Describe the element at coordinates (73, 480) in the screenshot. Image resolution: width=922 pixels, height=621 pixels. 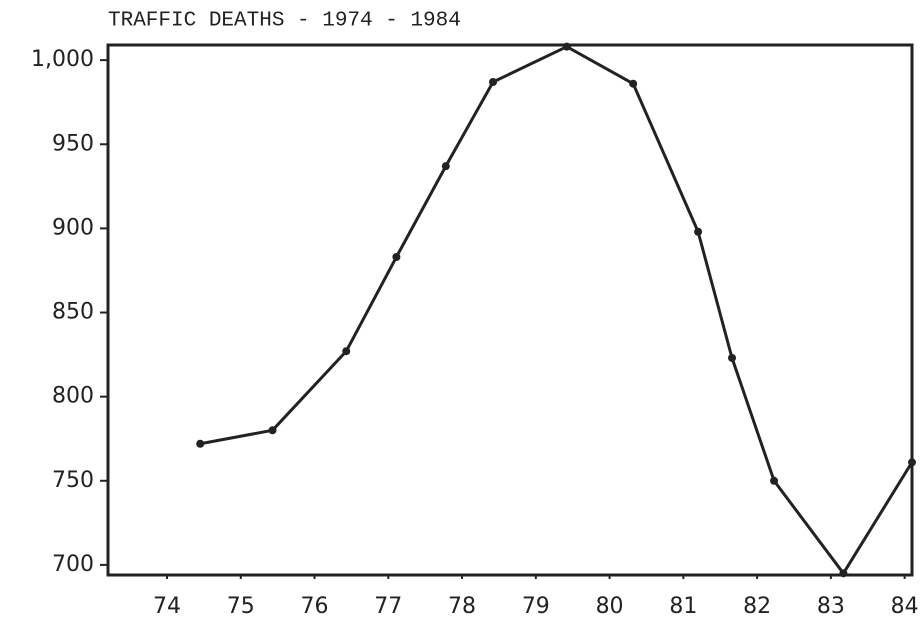
I see `y-tick-label: 750` at that location.